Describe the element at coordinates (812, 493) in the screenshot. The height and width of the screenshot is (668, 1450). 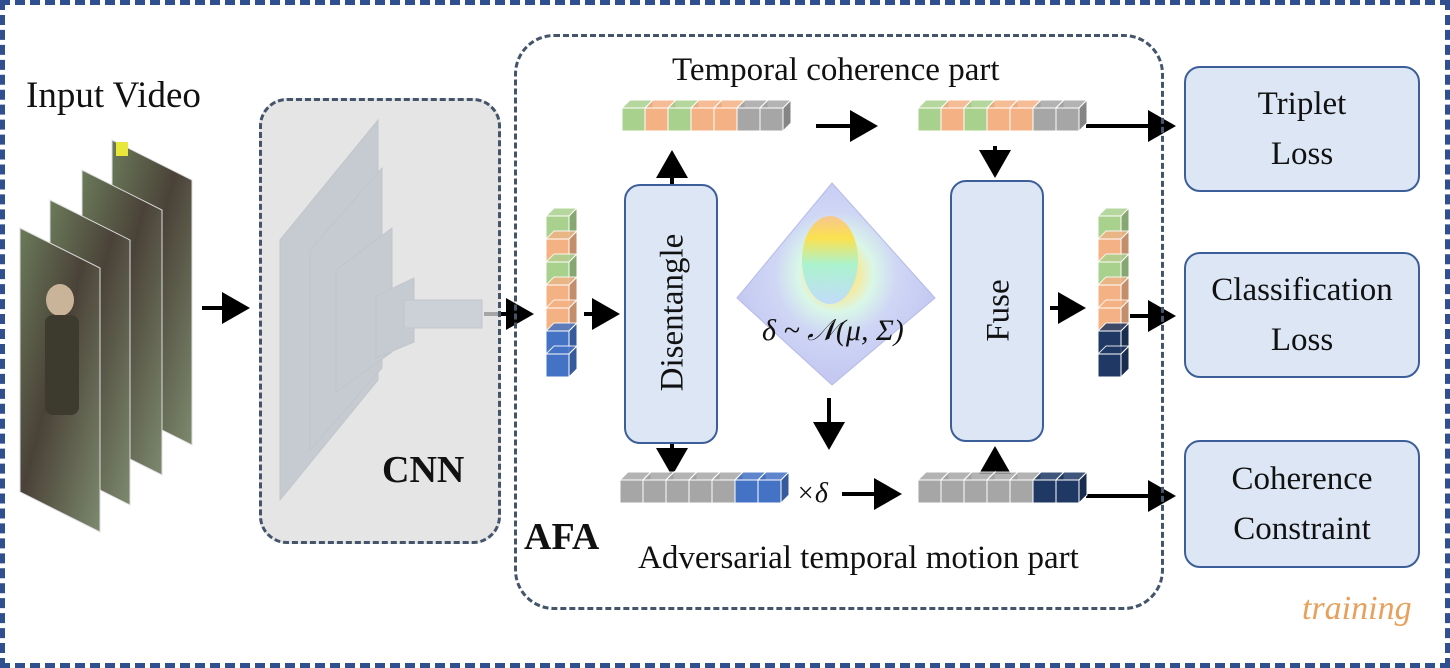
I see `times-delta-label: ×δ` at that location.